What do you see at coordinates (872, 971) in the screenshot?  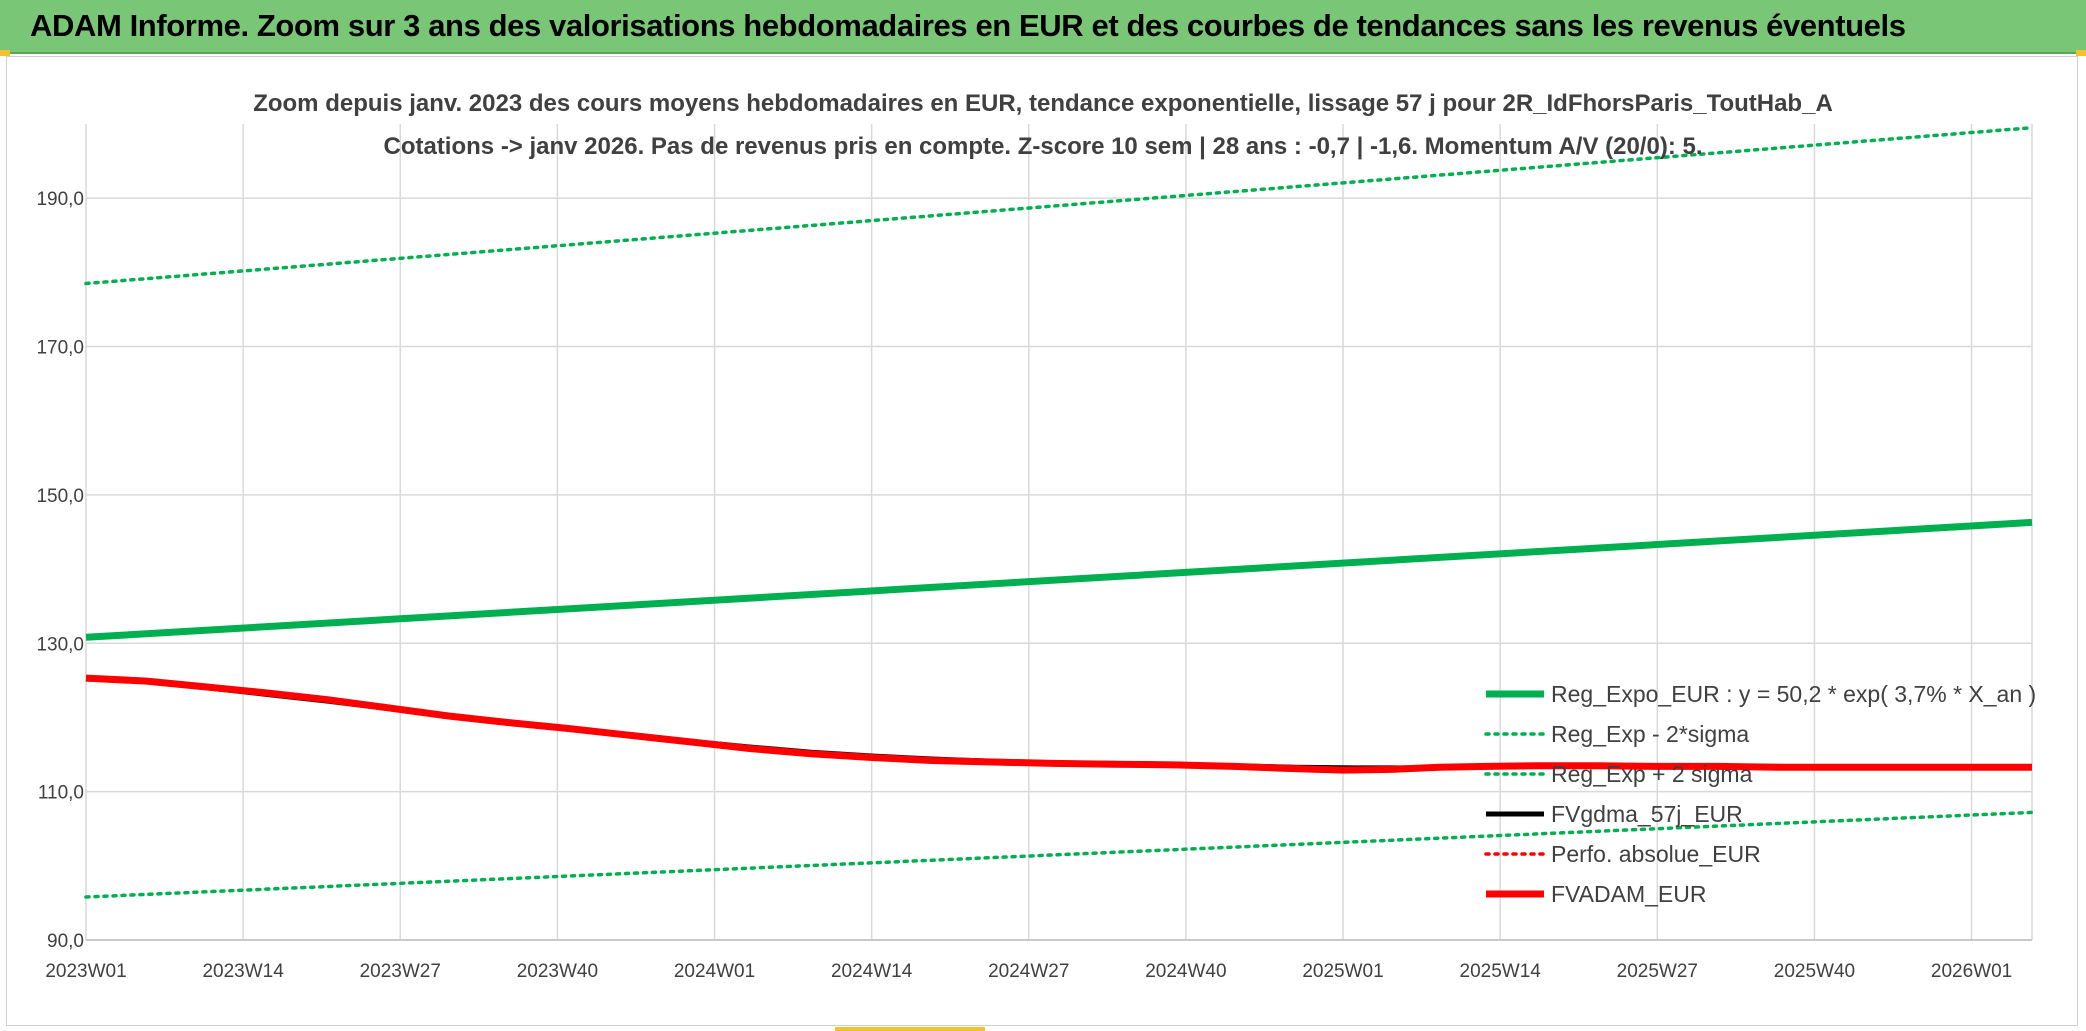 I see `x-tick-label: 2024W14` at bounding box center [872, 971].